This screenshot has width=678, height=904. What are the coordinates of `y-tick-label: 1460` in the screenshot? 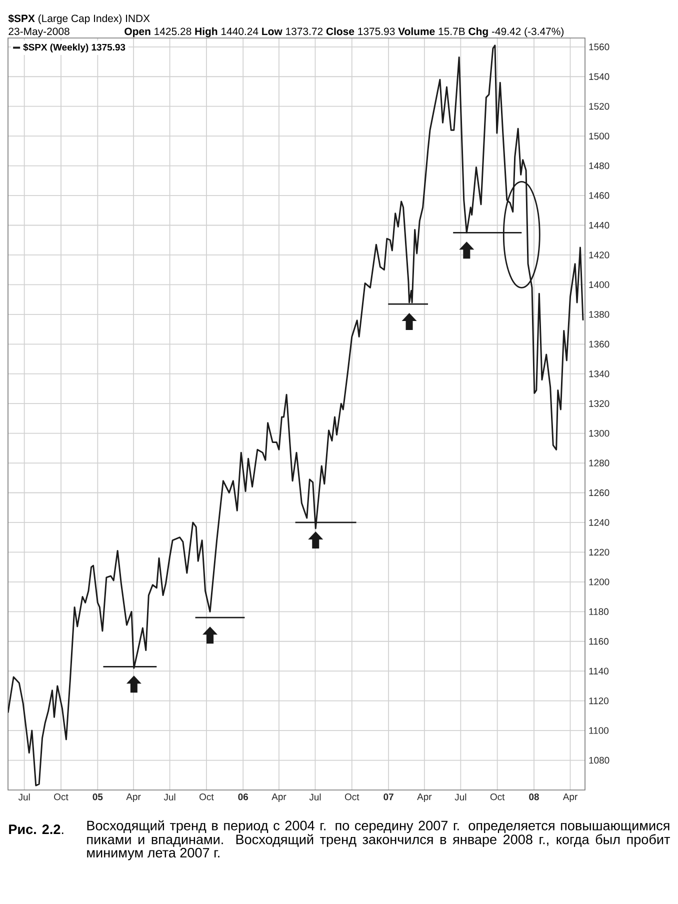 It's located at (599, 195).